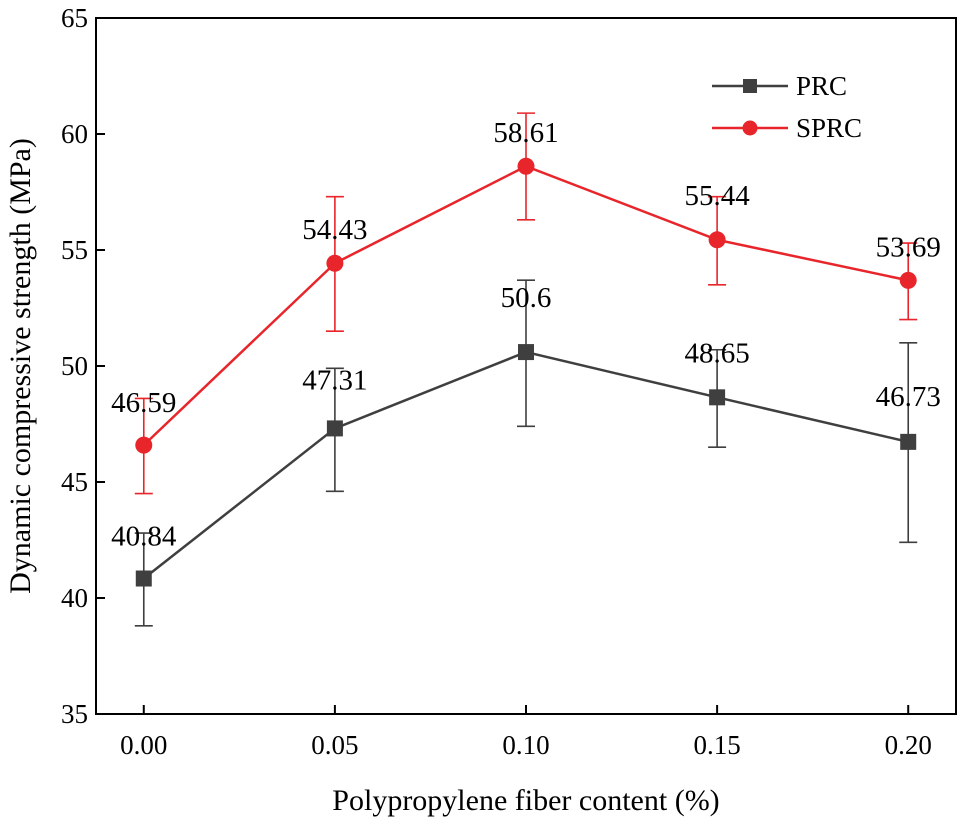 This screenshot has width=968, height=823. I want to click on x-tick-label: 0.10, so click(525, 745).